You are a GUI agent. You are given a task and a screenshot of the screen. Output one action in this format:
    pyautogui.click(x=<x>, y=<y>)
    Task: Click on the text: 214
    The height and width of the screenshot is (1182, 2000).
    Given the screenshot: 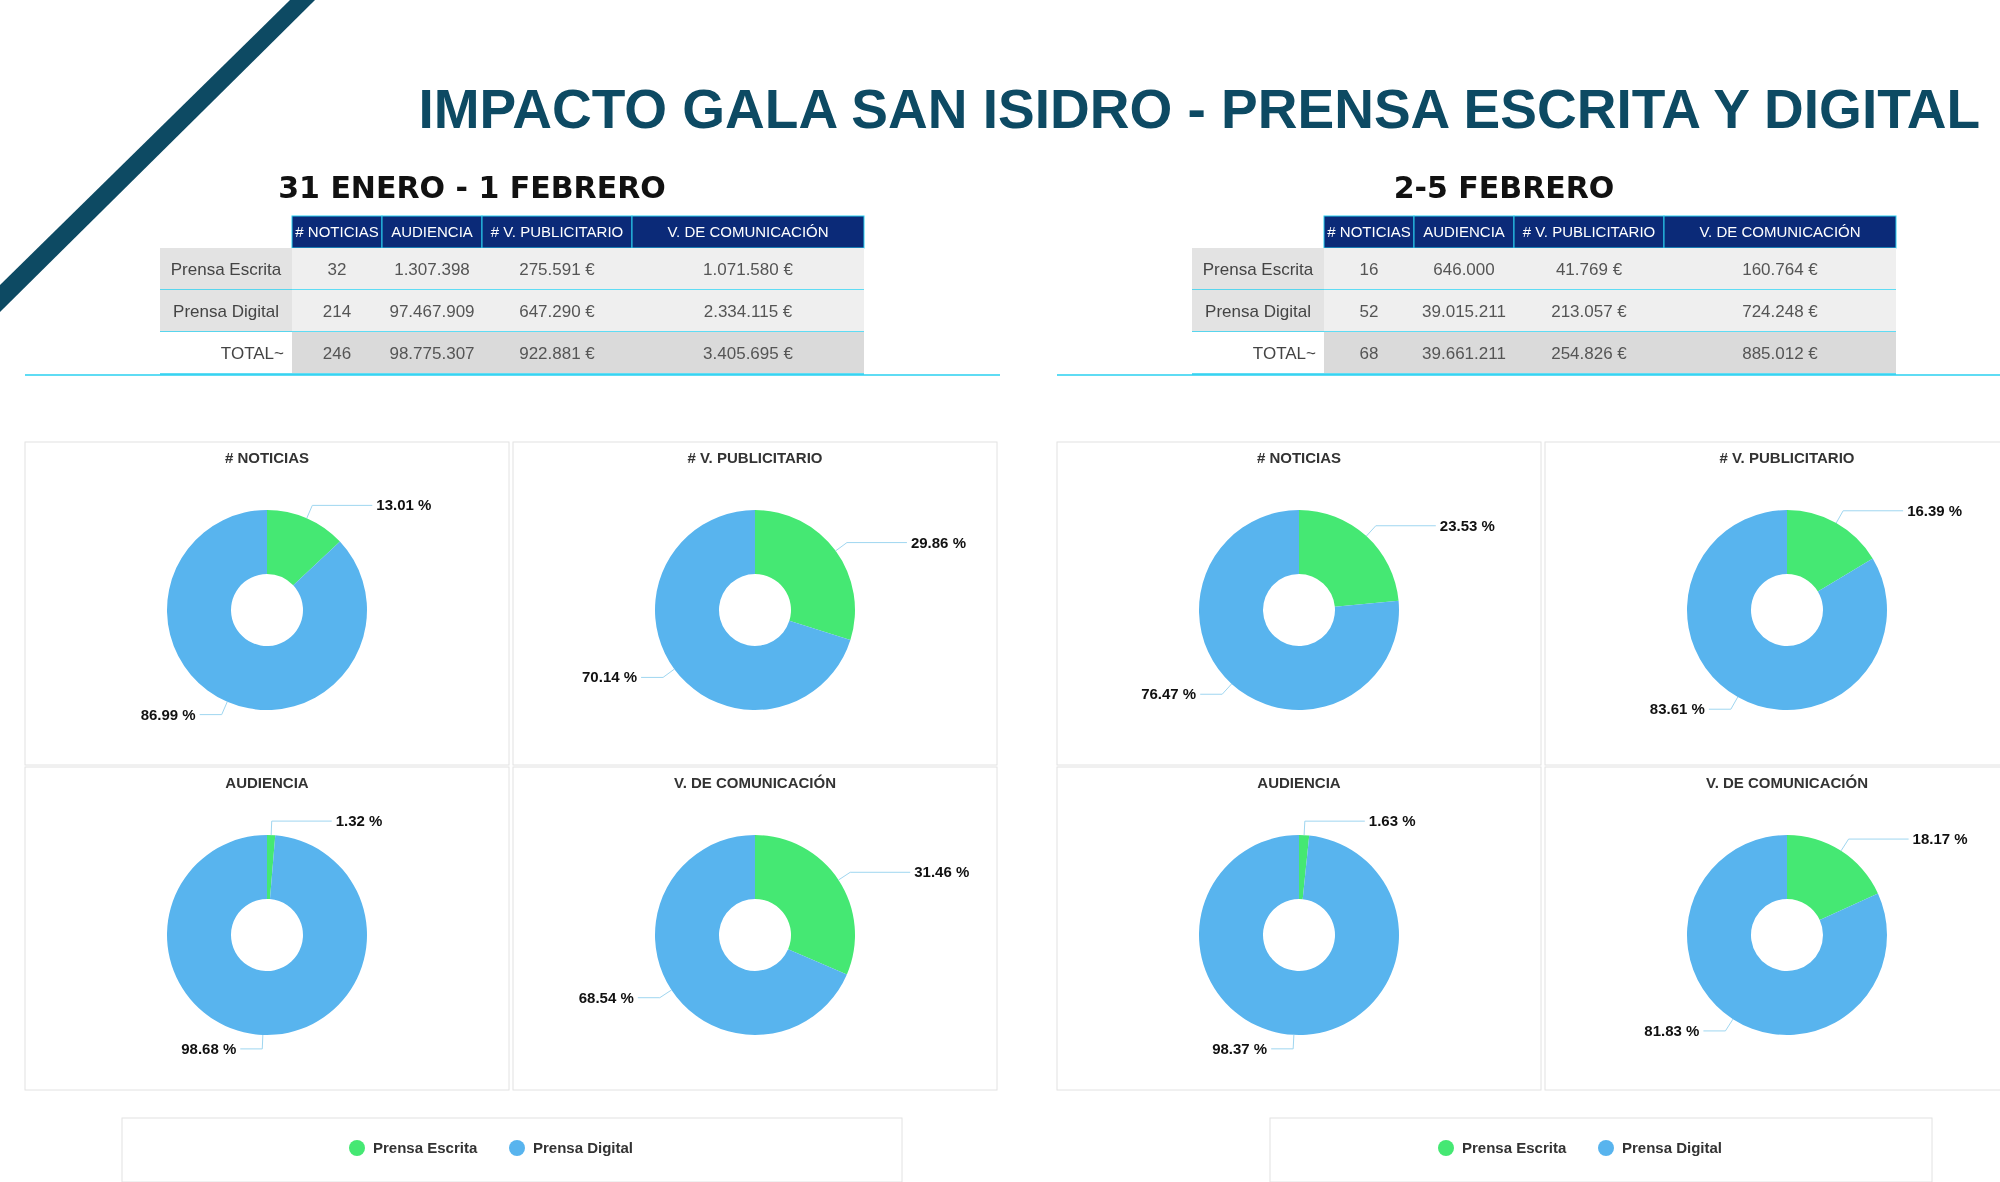 What is the action you would take?
    pyautogui.click(x=337, y=311)
    